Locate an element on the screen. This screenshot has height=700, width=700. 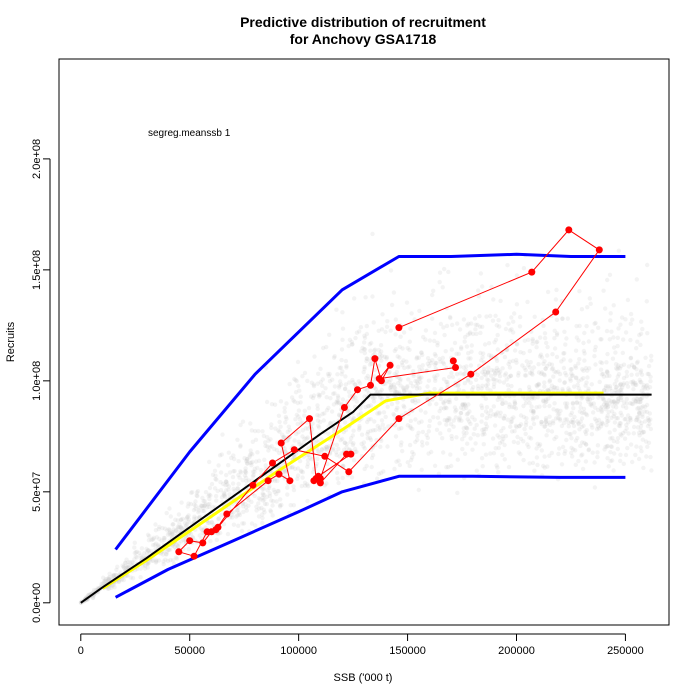
observed-point is located at coordinates (272, 463).